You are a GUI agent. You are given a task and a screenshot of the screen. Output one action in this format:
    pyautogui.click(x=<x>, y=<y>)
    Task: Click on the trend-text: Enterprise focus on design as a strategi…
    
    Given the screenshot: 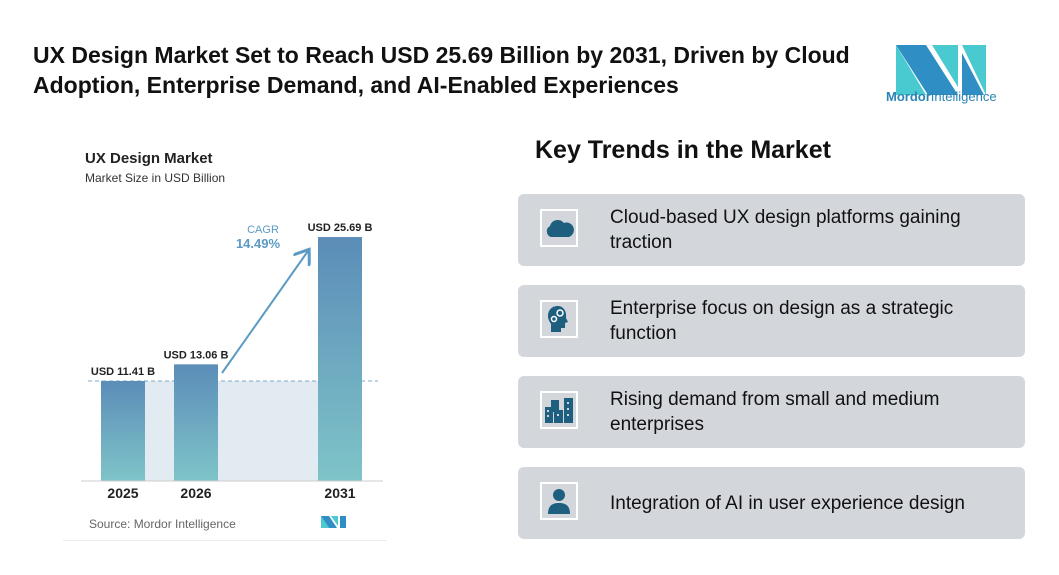 What is the action you would take?
    pyautogui.click(x=782, y=321)
    